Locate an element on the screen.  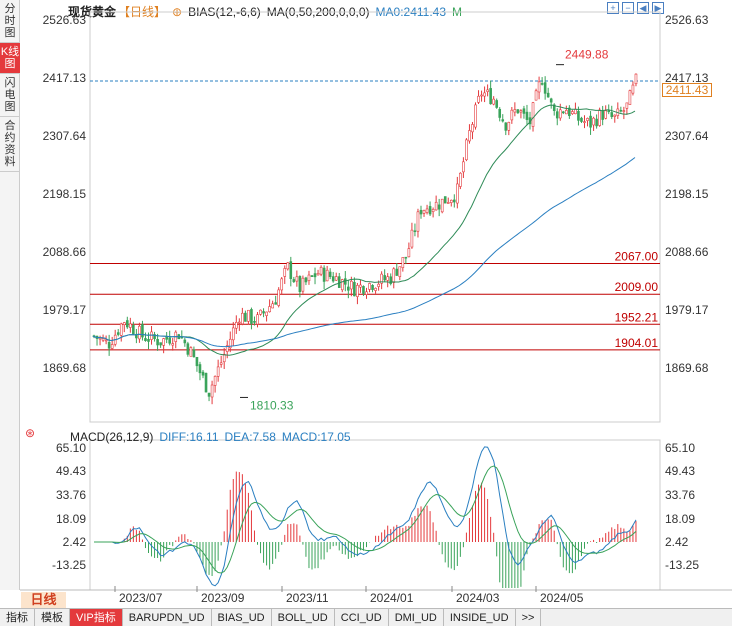
macd-axis-label-left: 2.42 is located at coordinates (75, 542).